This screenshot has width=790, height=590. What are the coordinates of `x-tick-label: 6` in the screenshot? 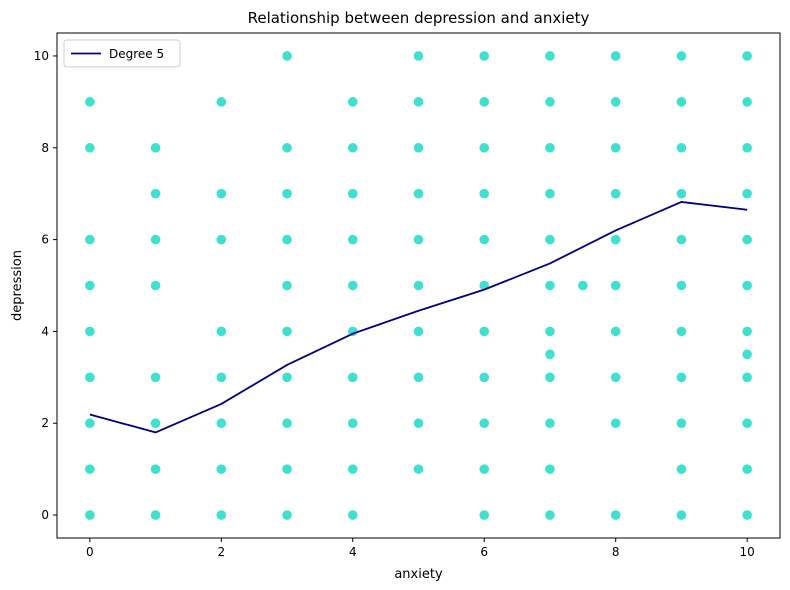 It's located at (484, 552).